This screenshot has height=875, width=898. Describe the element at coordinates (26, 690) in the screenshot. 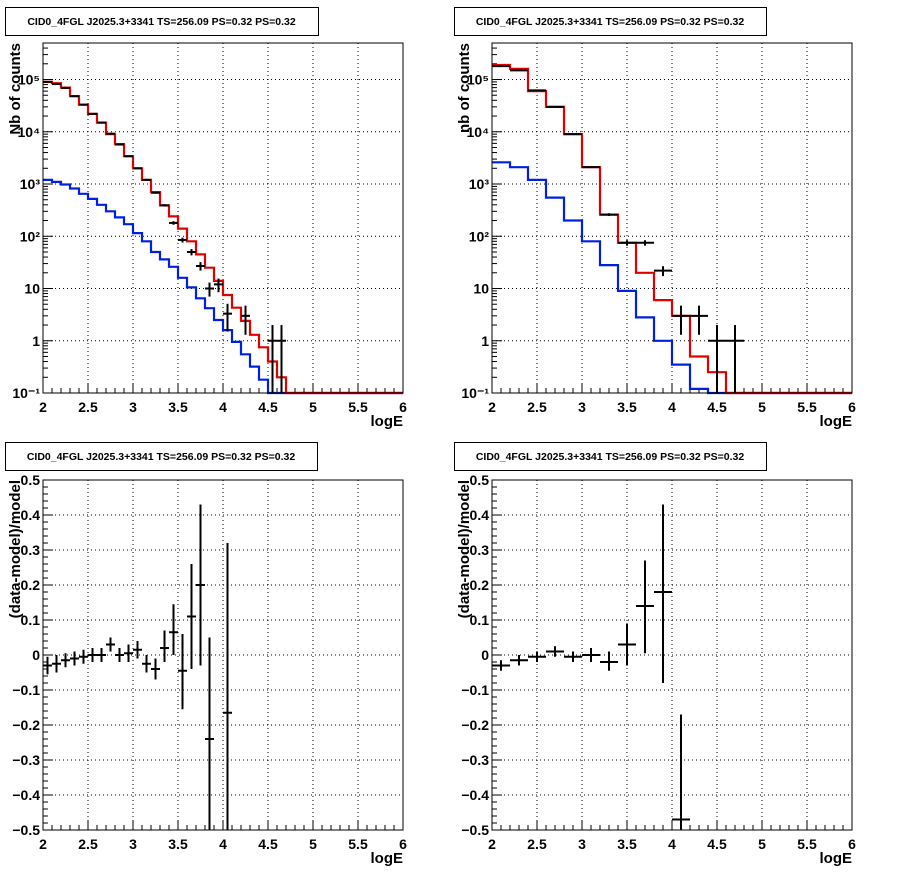

I see `y-tick-label: −0.1` at that location.